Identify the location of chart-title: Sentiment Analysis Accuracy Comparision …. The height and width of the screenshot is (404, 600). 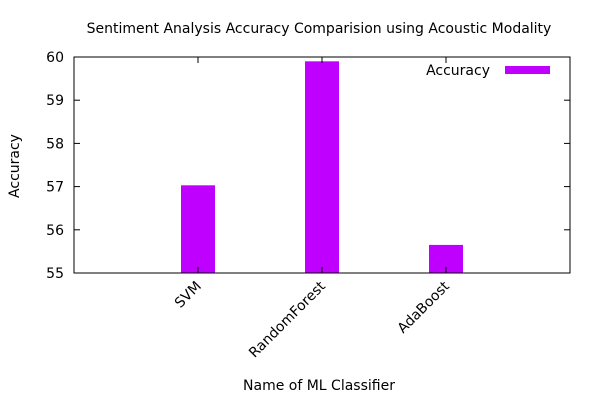
(319, 29).